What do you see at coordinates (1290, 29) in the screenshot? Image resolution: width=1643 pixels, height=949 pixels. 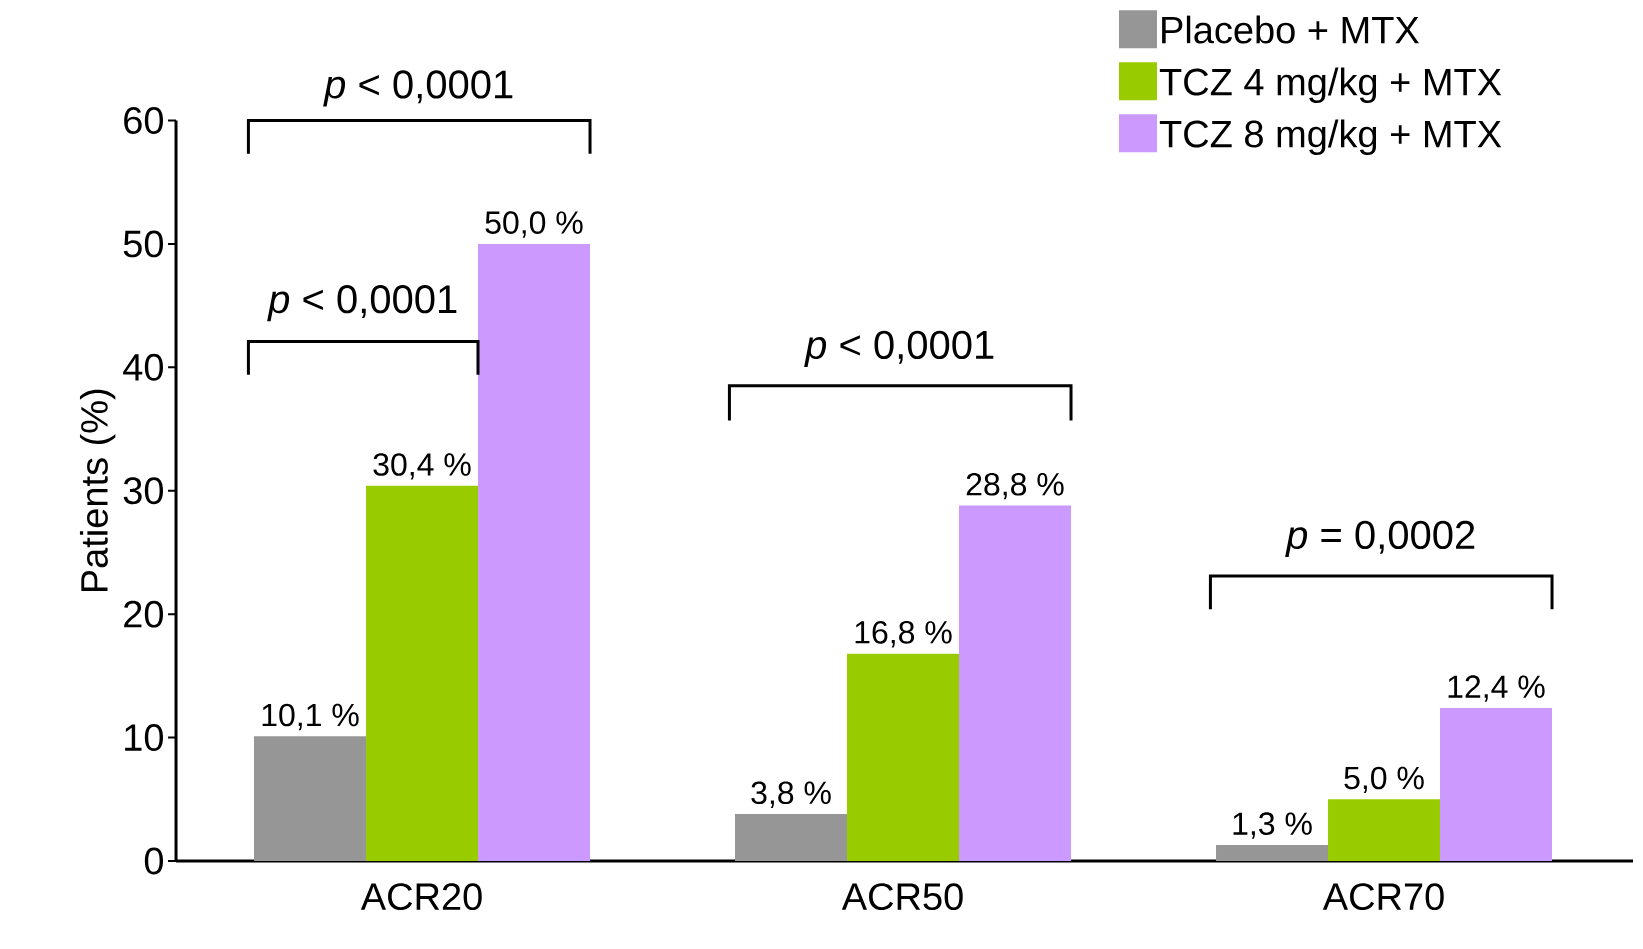 I see `legend-label: Placebo + MTX` at bounding box center [1290, 29].